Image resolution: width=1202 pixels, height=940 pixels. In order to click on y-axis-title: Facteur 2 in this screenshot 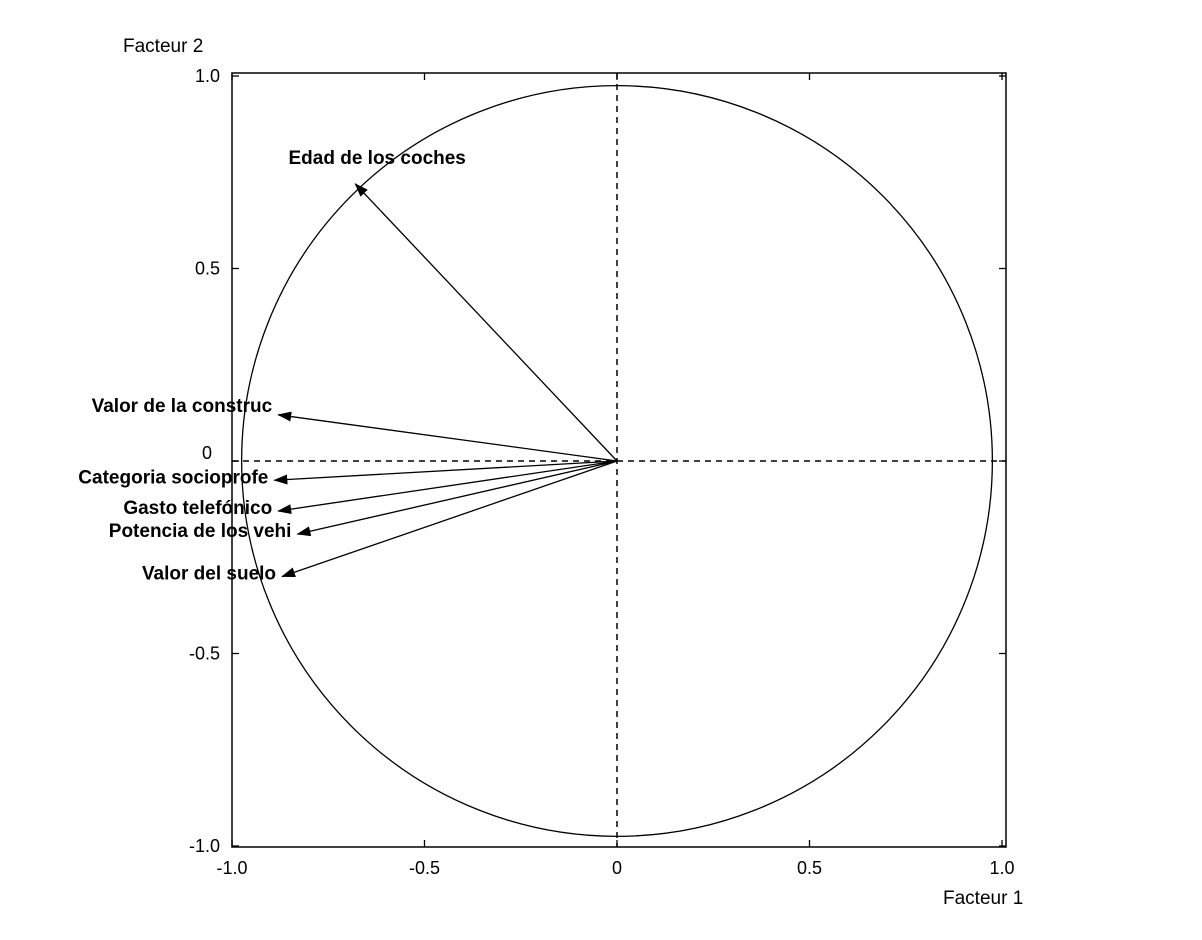, I will do `click(163, 46)`.